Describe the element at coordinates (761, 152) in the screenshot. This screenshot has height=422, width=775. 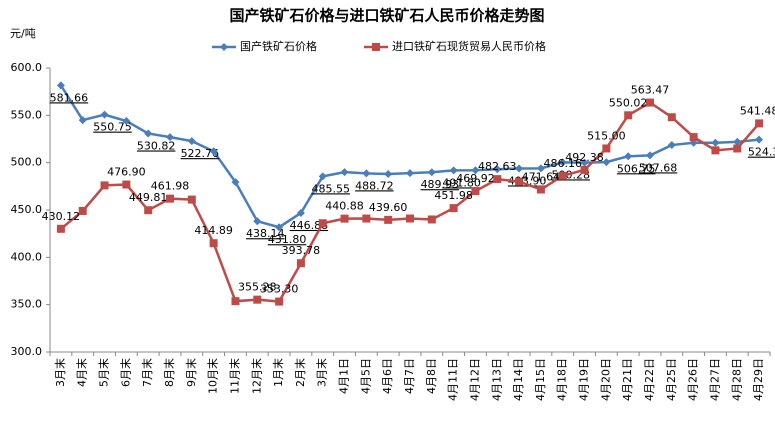
I see `data-label: 524.30` at that location.